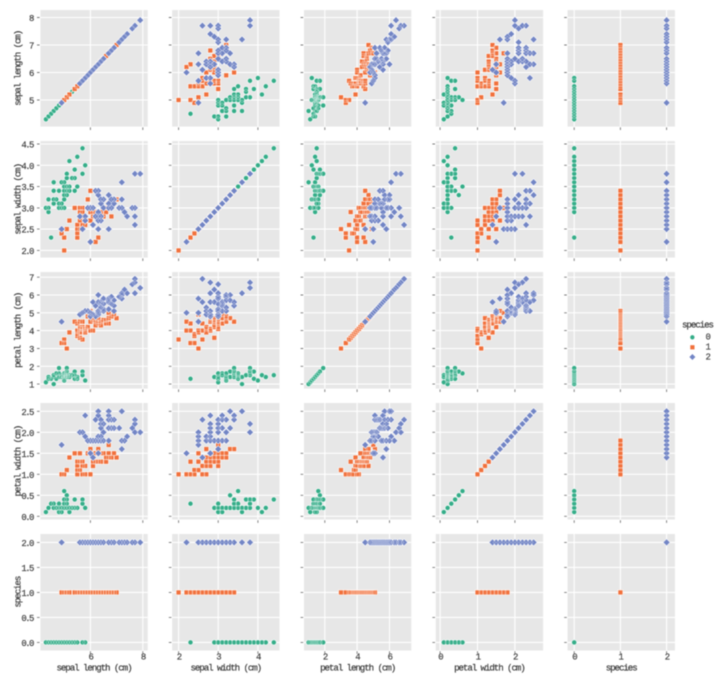 This screenshot has width=720, height=687. What do you see at coordinates (27, 167) in the screenshot?
I see `svg-text: 4.0` at bounding box center [27, 167].